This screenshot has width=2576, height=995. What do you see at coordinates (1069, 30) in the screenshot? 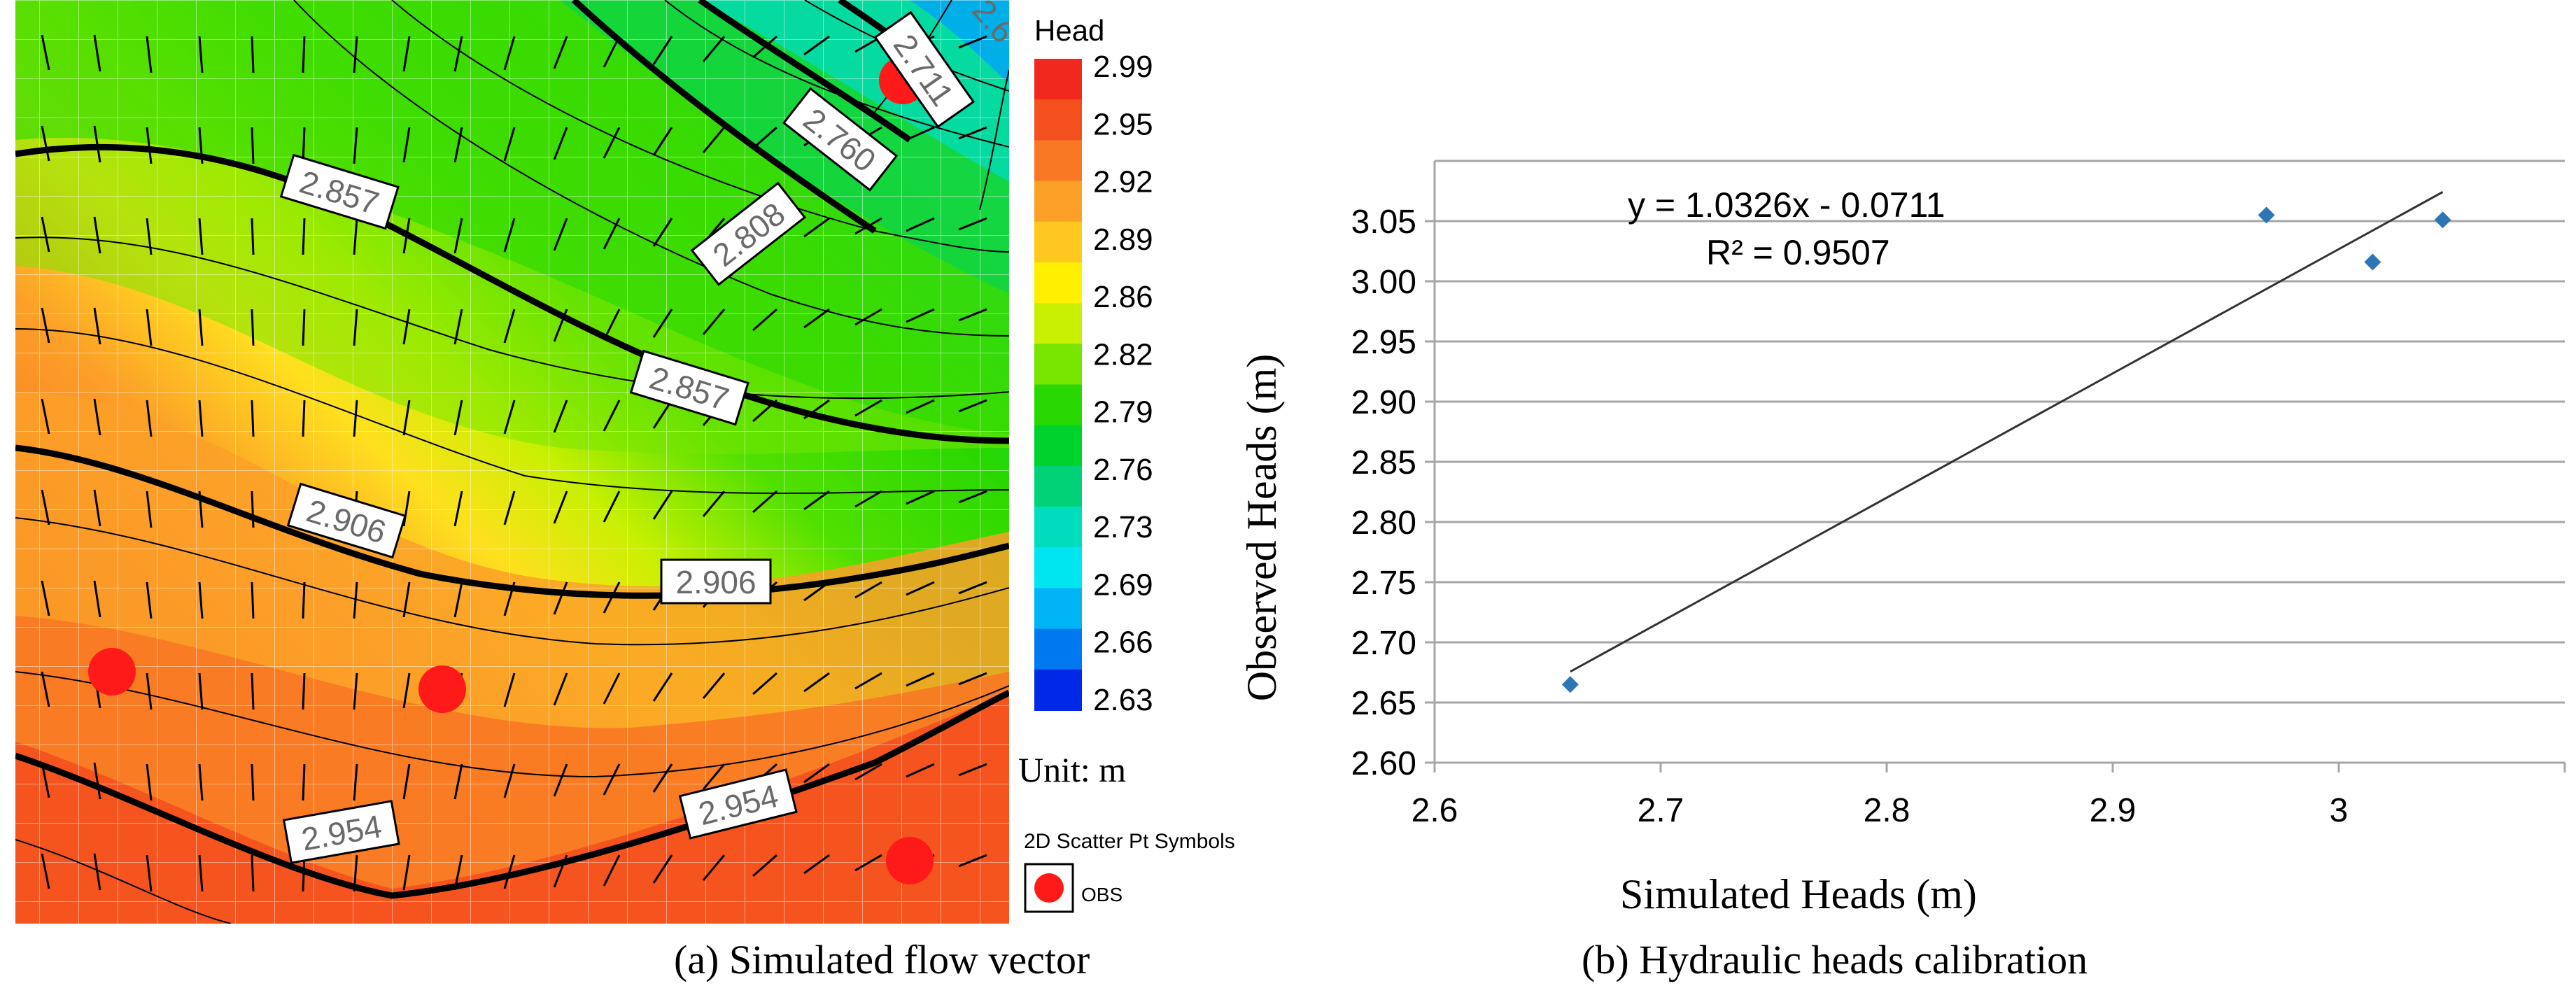
I see `legend-title: Head` at bounding box center [1069, 30].